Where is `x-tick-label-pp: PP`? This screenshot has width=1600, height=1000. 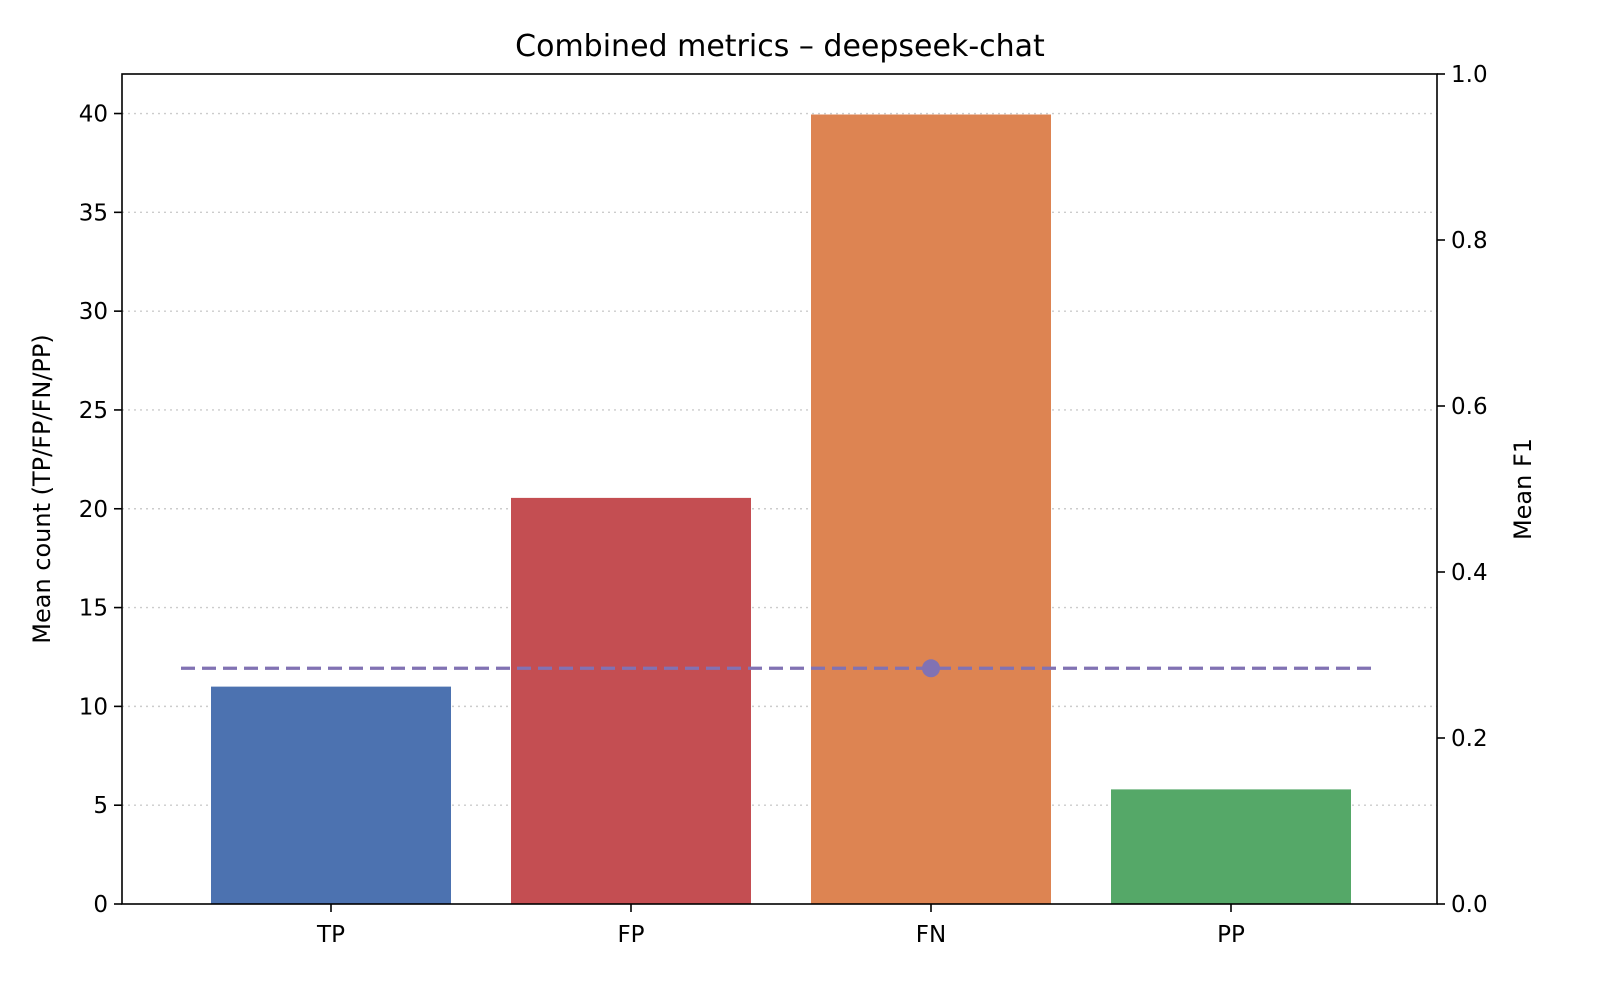
x-tick-label-pp: PP is located at coordinates (1231, 935).